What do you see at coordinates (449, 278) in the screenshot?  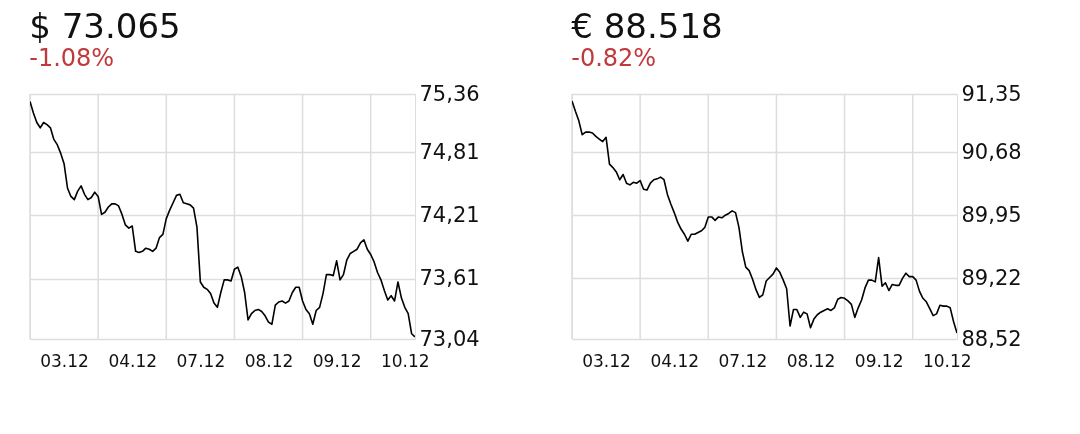 I see `y-tick-label: 73,61` at bounding box center [449, 278].